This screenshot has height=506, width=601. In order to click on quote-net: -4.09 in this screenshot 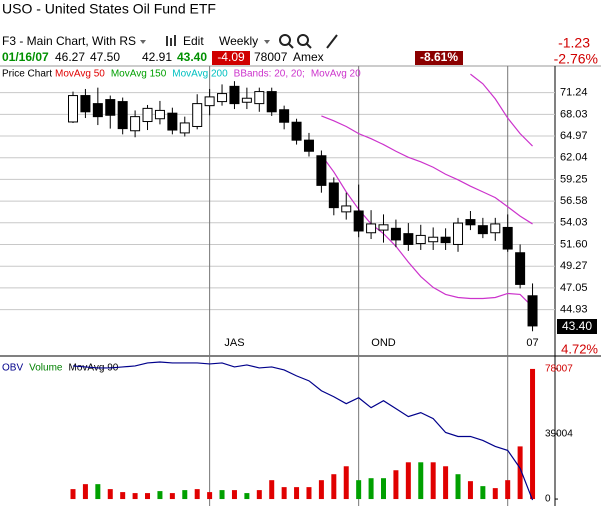, I will do `click(231, 57)`.